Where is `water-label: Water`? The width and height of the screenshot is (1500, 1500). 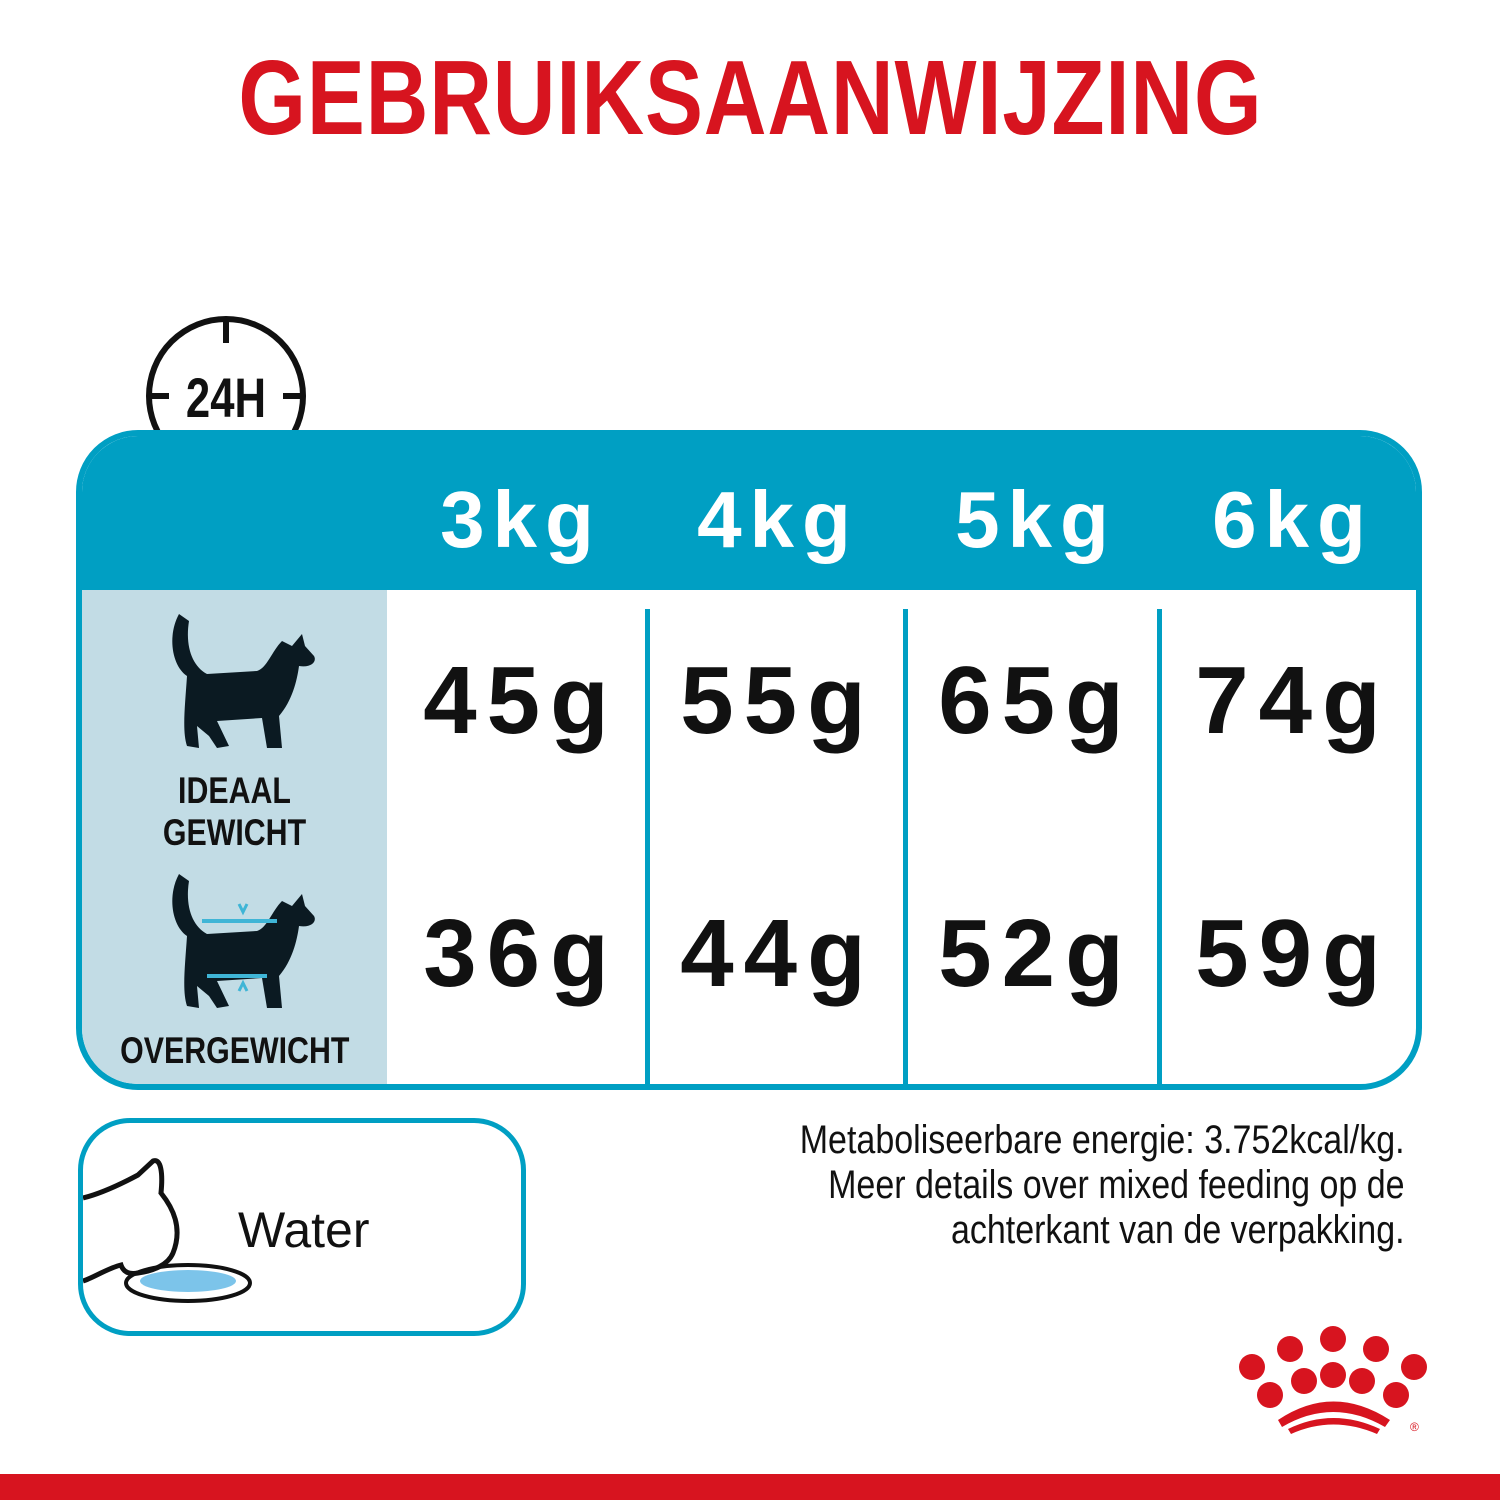 water-label: Water is located at coordinates (304, 1230).